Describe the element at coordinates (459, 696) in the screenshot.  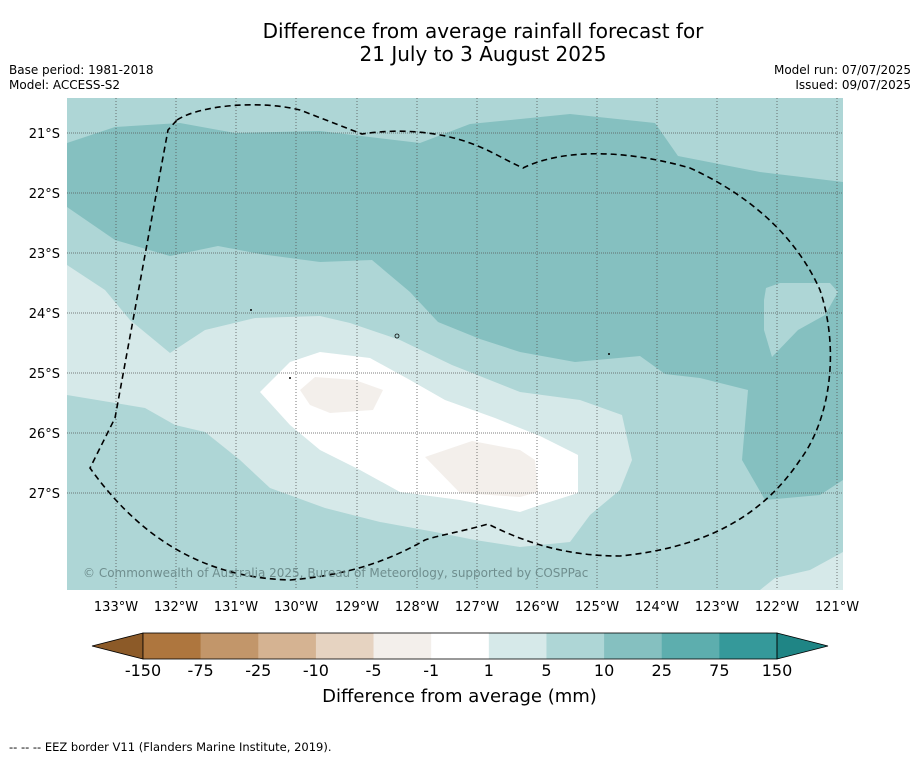
I see `colorbar-title: Difference from average (mm)` at that location.